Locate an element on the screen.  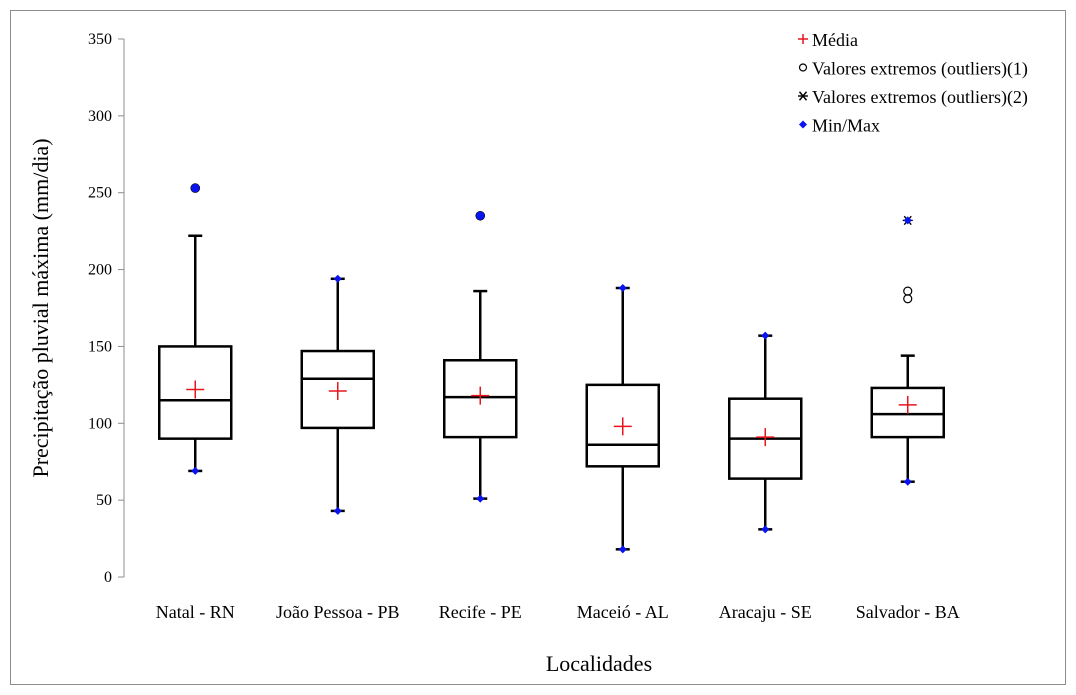
legend-plus-icon is located at coordinates (803, 39).